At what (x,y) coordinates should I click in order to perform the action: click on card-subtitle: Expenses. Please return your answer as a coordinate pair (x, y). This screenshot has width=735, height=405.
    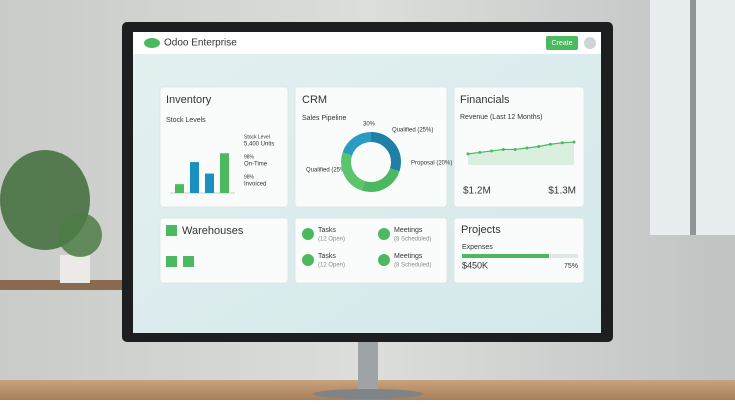
    Looking at the image, I should click on (477, 247).